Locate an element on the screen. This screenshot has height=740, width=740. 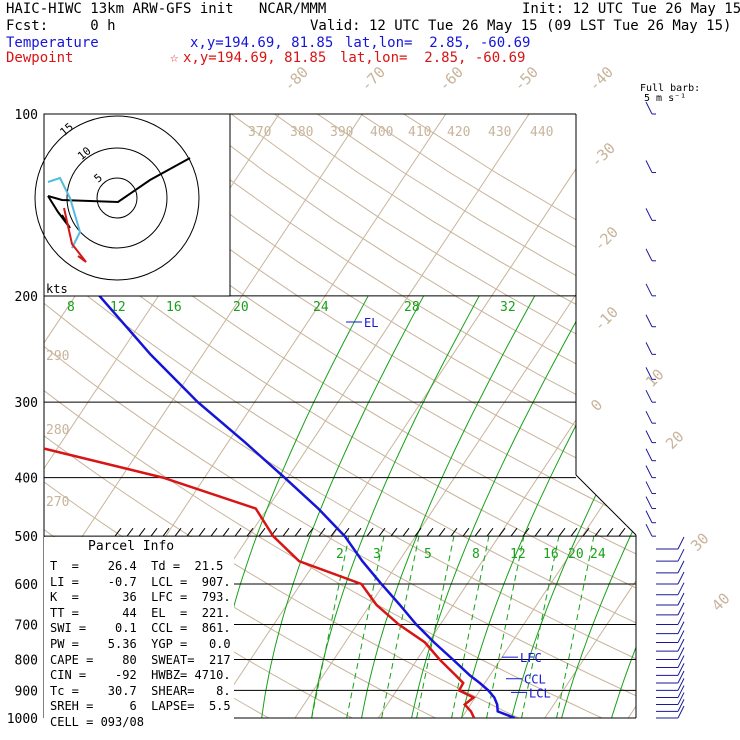
parcel-info-row: CELL = 093/08 is located at coordinates (97, 722).